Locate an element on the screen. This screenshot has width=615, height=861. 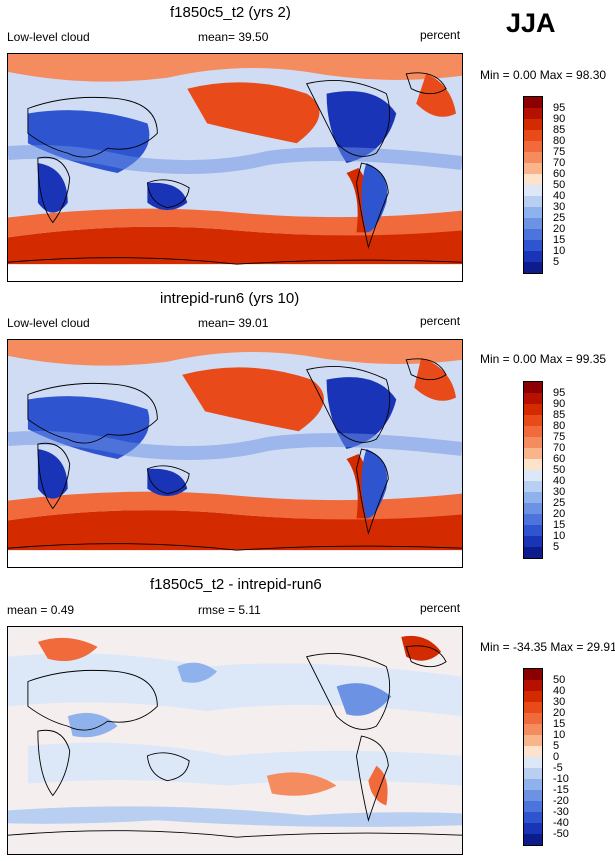
colorbar-tick-label: 0 is located at coordinates (556, 757).